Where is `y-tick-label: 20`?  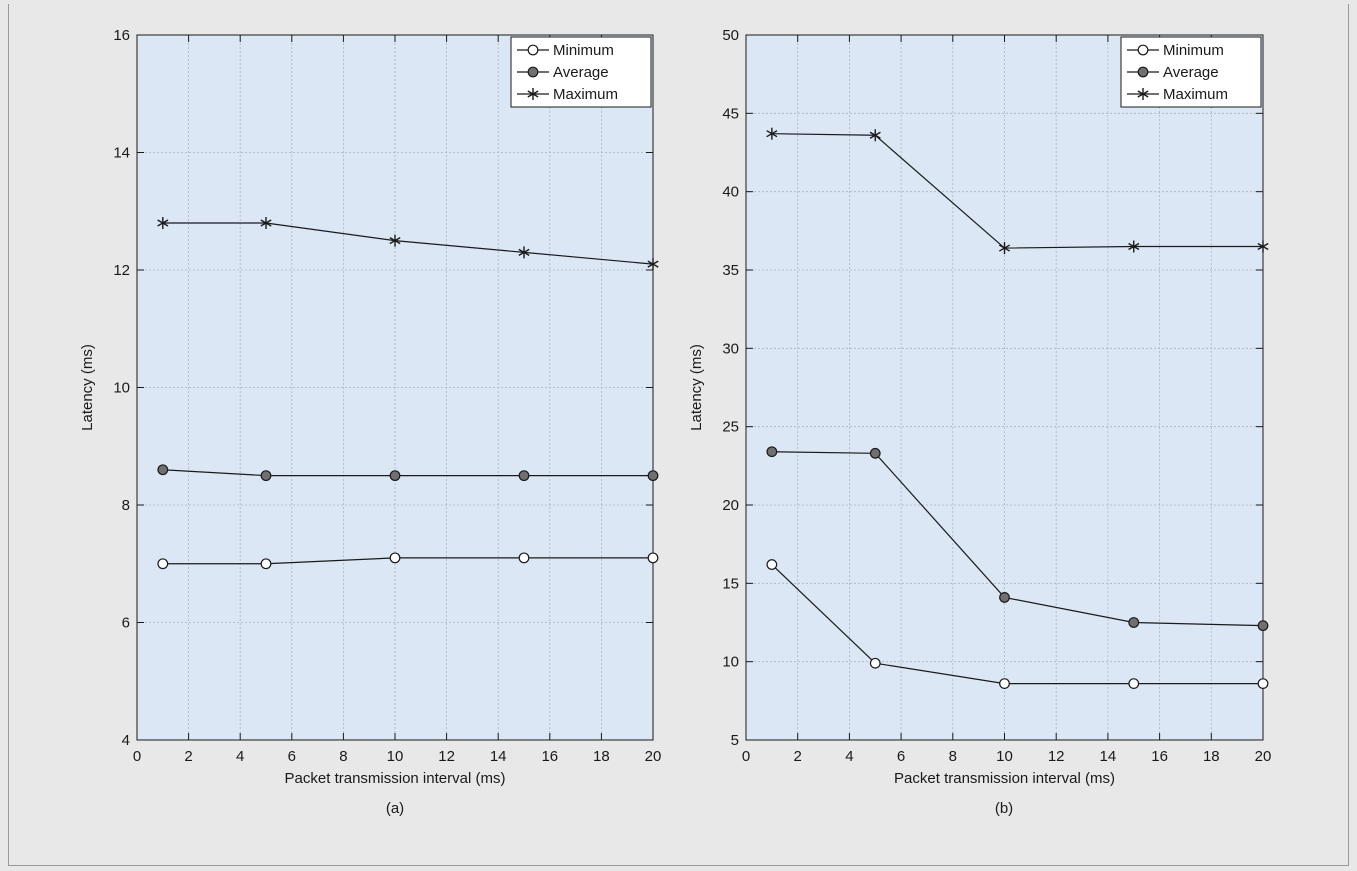
y-tick-label: 20 is located at coordinates (730, 505).